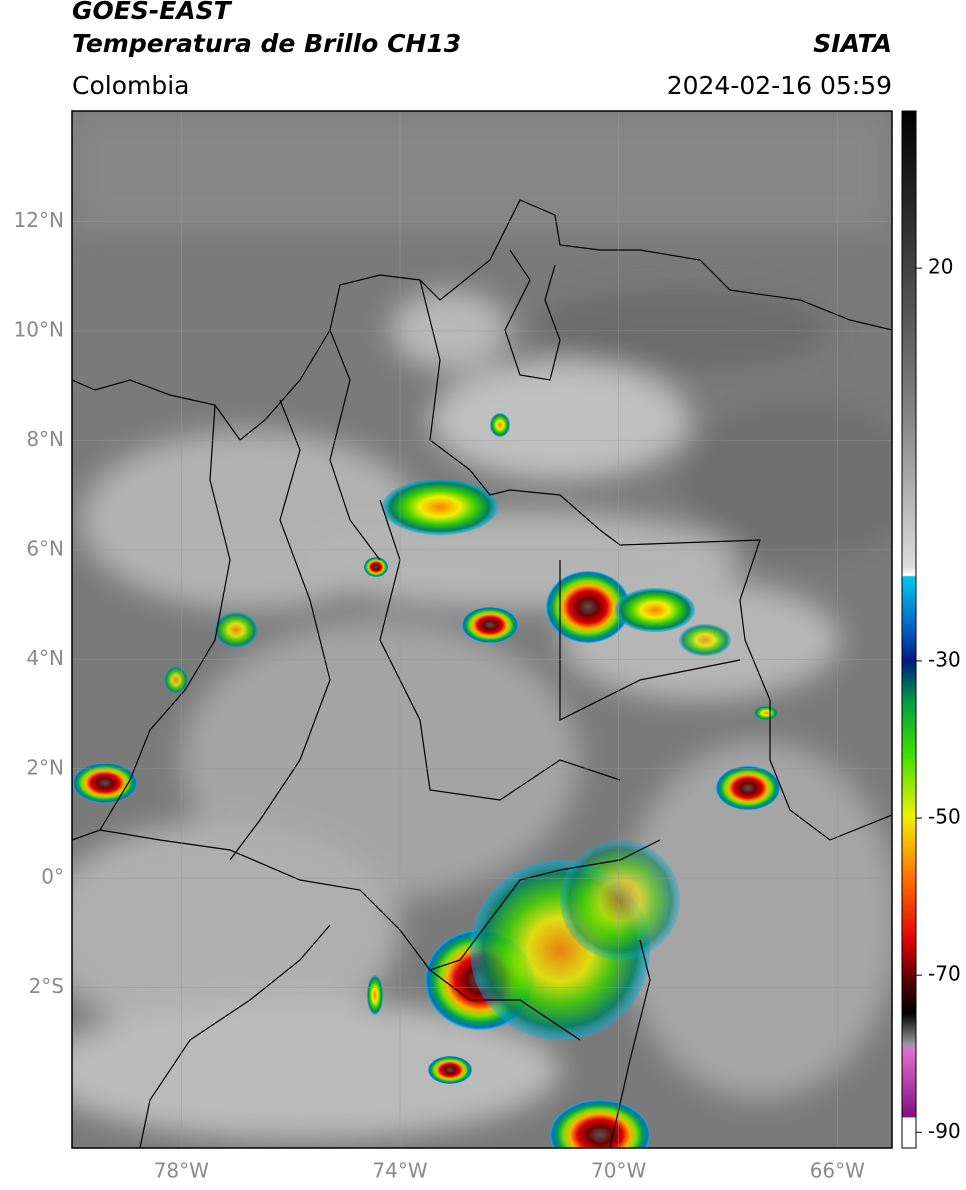 The width and height of the screenshot is (966, 1190). Describe the element at coordinates (152, 12) in the screenshot. I see `title-line1: GOES-EAST` at that location.